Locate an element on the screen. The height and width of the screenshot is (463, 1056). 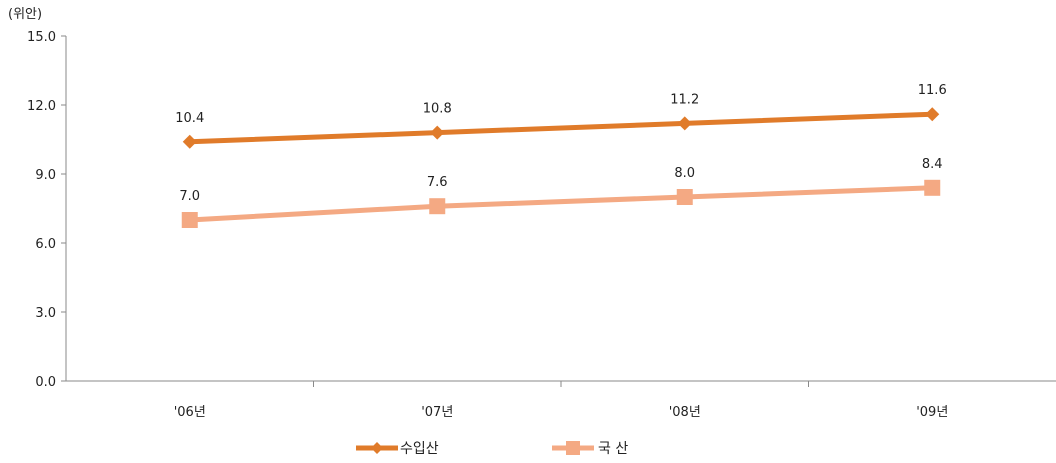
y-tick-label: 6.0 is located at coordinates (45, 244).